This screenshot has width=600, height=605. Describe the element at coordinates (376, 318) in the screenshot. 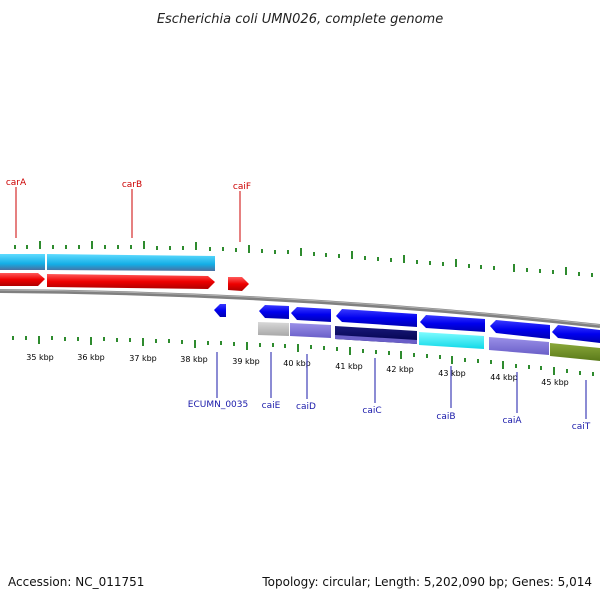

I see `gene-arrow-caiC` at that location.